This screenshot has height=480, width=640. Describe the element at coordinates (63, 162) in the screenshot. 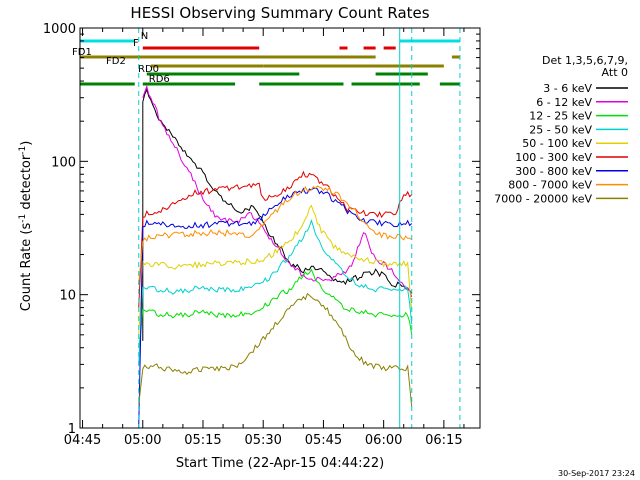

I see `y-tick-label: 100` at that location.